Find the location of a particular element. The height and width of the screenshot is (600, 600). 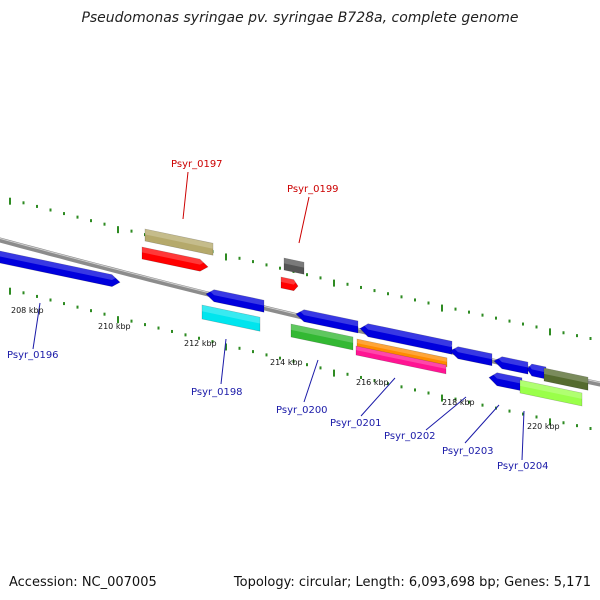

scale-label-218: 218 kbp is located at coordinates (458, 402).